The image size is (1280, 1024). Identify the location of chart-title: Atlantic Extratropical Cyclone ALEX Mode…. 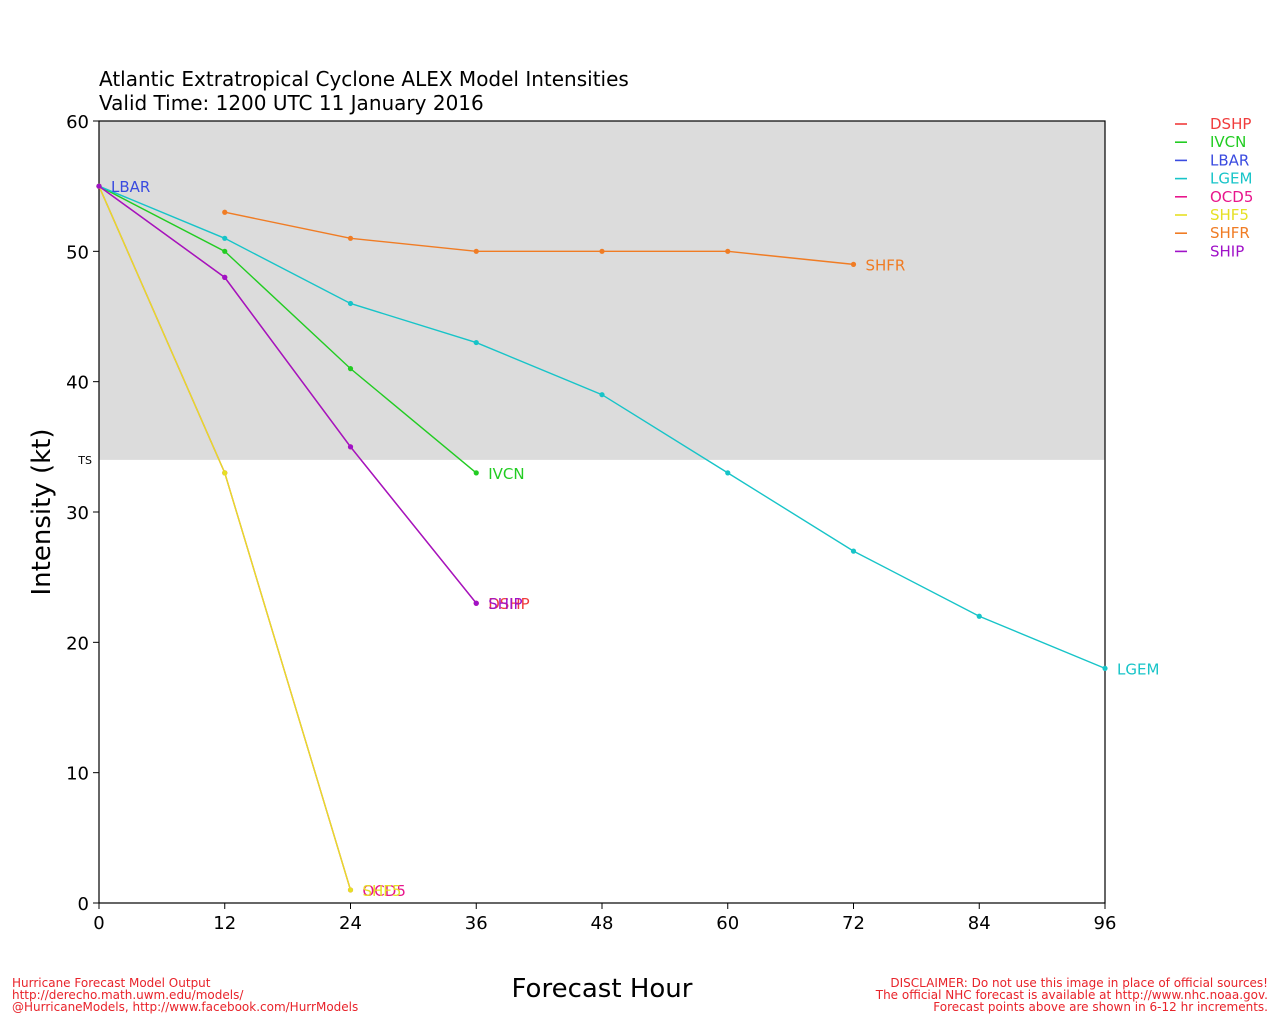
(364, 91).